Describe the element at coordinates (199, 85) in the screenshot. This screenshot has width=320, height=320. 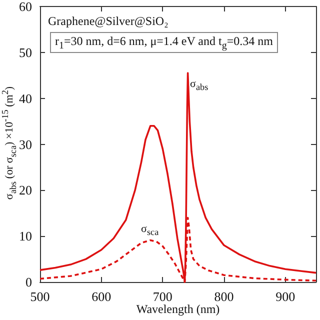
I see `annotation: σ$_{abs}$` at that location.